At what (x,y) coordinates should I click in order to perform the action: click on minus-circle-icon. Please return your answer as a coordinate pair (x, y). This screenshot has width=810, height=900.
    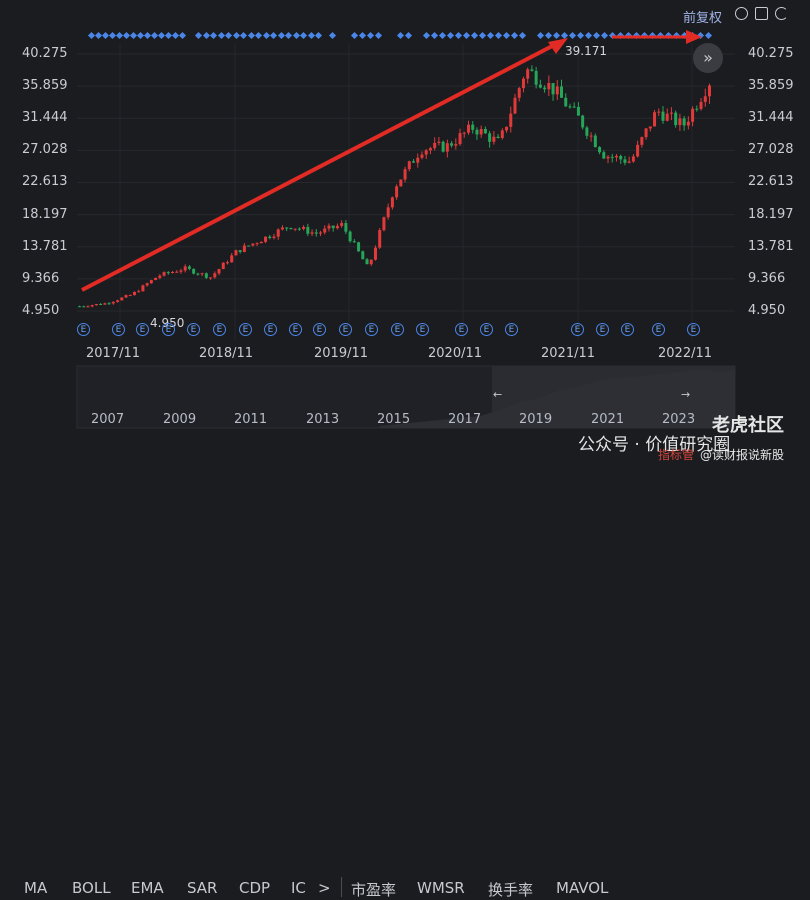
    Looking at the image, I should click on (741, 13).